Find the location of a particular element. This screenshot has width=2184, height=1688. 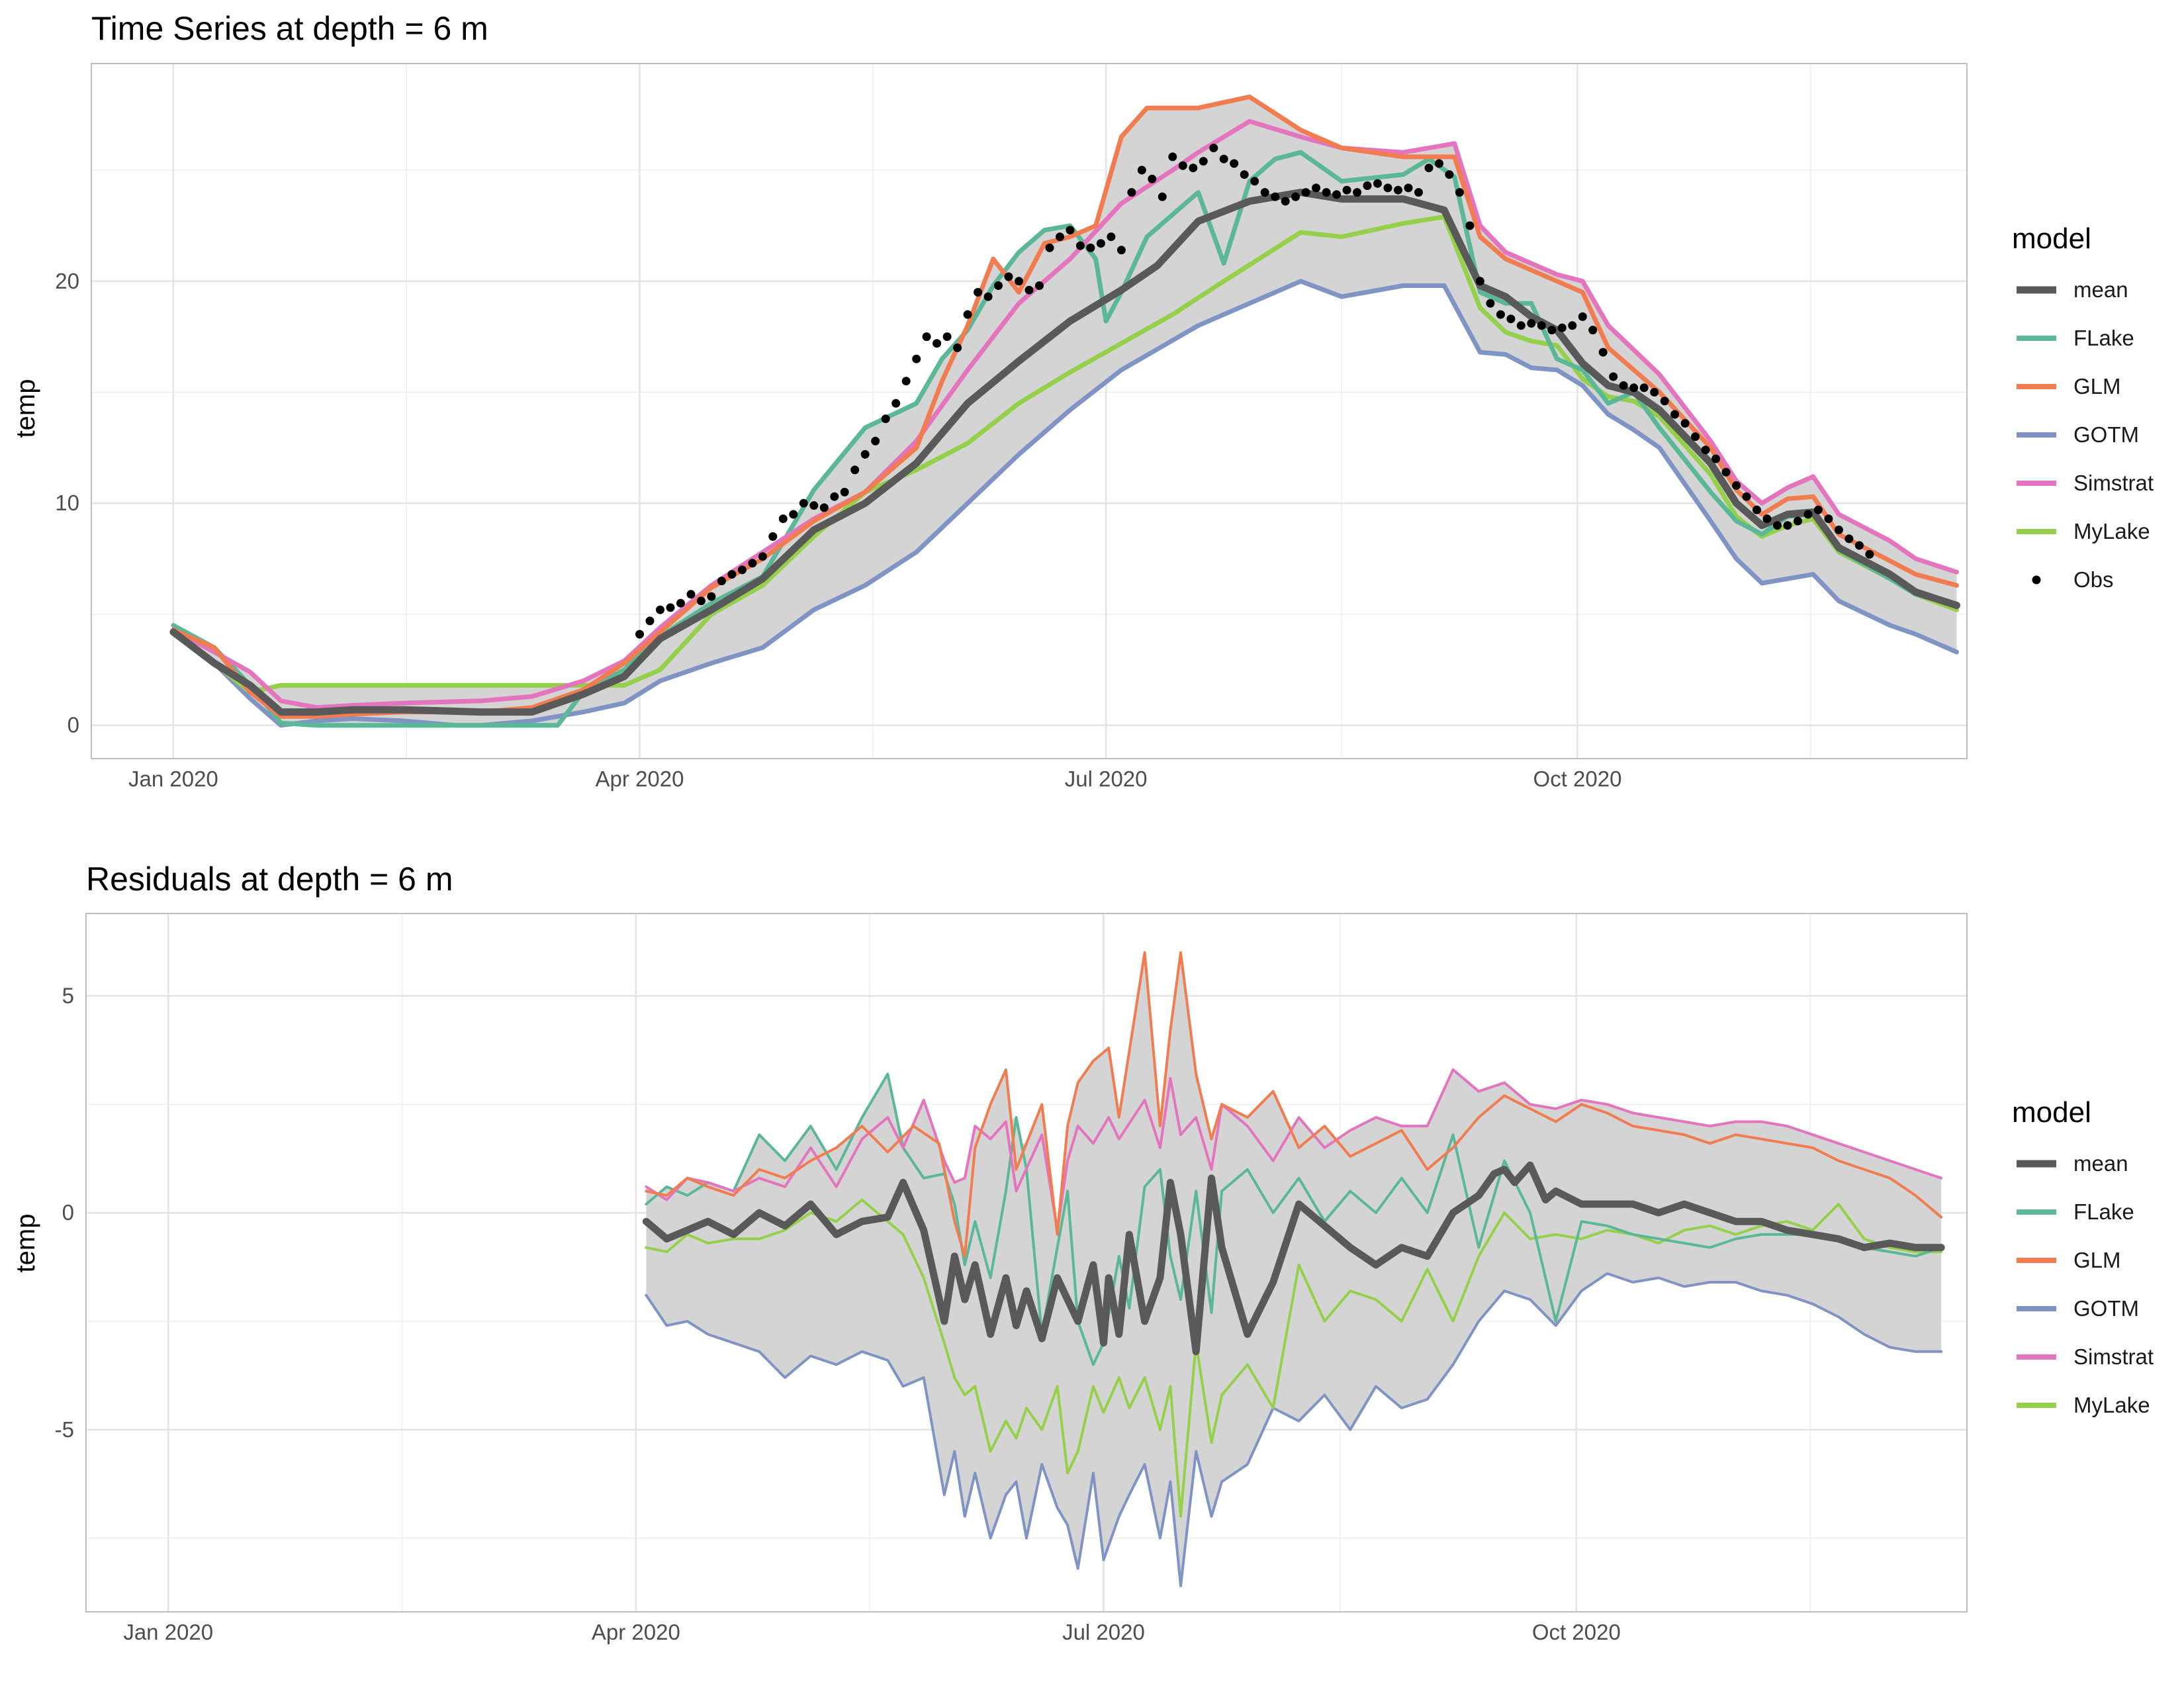

time-series-legend: model mean FLake GLM GOTM Simstrat MyLake Obs is located at coordinates (2083, 407).